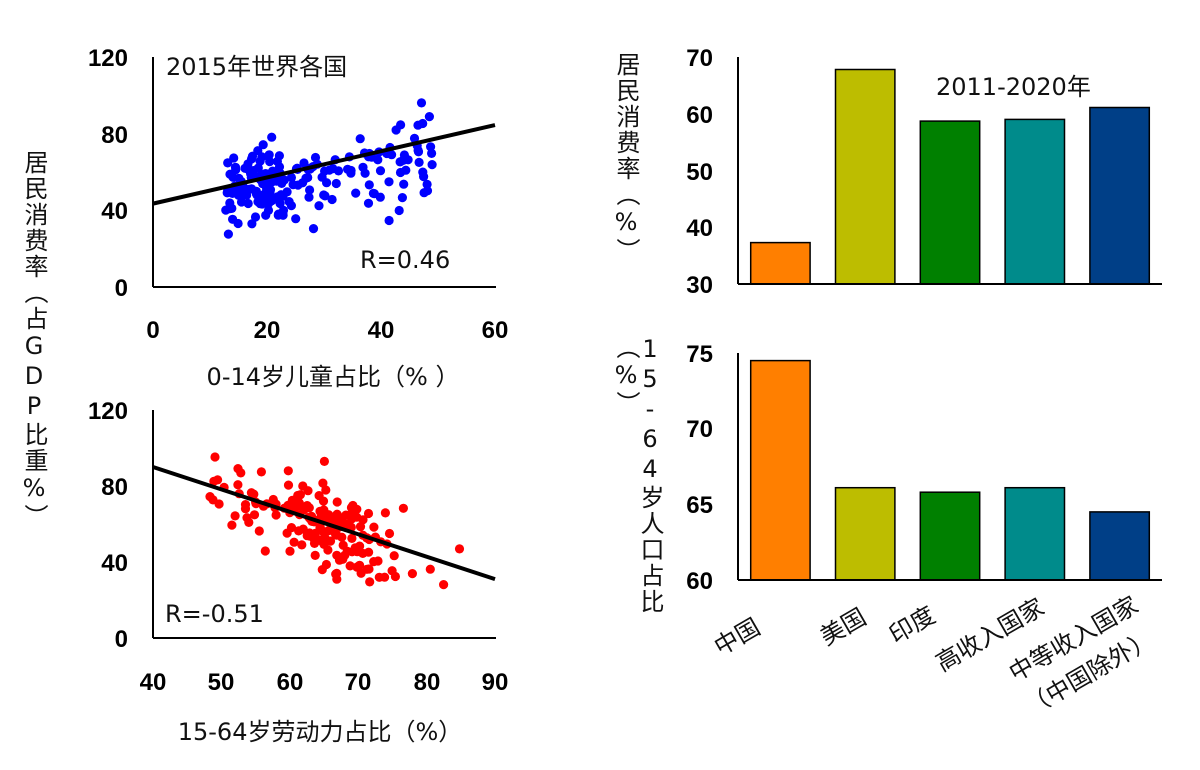 Image resolution: width=1200 pixels, height=770 pixels. What do you see at coordinates (152, 330) in the screenshot?
I see `x-tick-label: 0` at bounding box center [152, 330].